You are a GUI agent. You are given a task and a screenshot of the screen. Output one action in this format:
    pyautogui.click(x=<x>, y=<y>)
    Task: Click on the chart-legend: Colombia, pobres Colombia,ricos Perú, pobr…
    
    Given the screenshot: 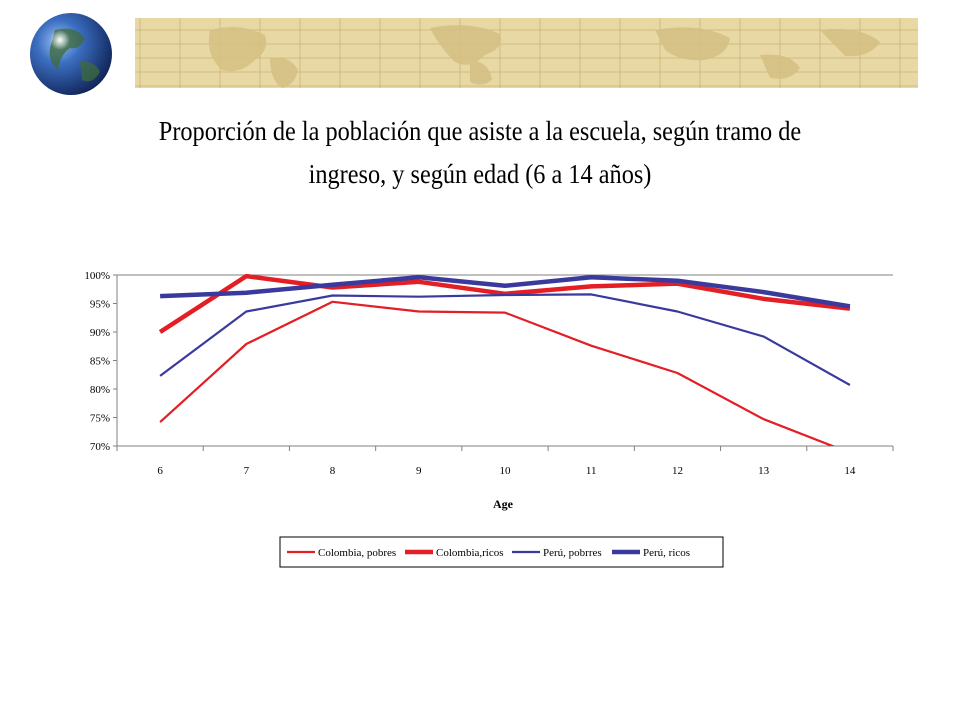 What is the action you would take?
    pyautogui.click(x=501, y=552)
    